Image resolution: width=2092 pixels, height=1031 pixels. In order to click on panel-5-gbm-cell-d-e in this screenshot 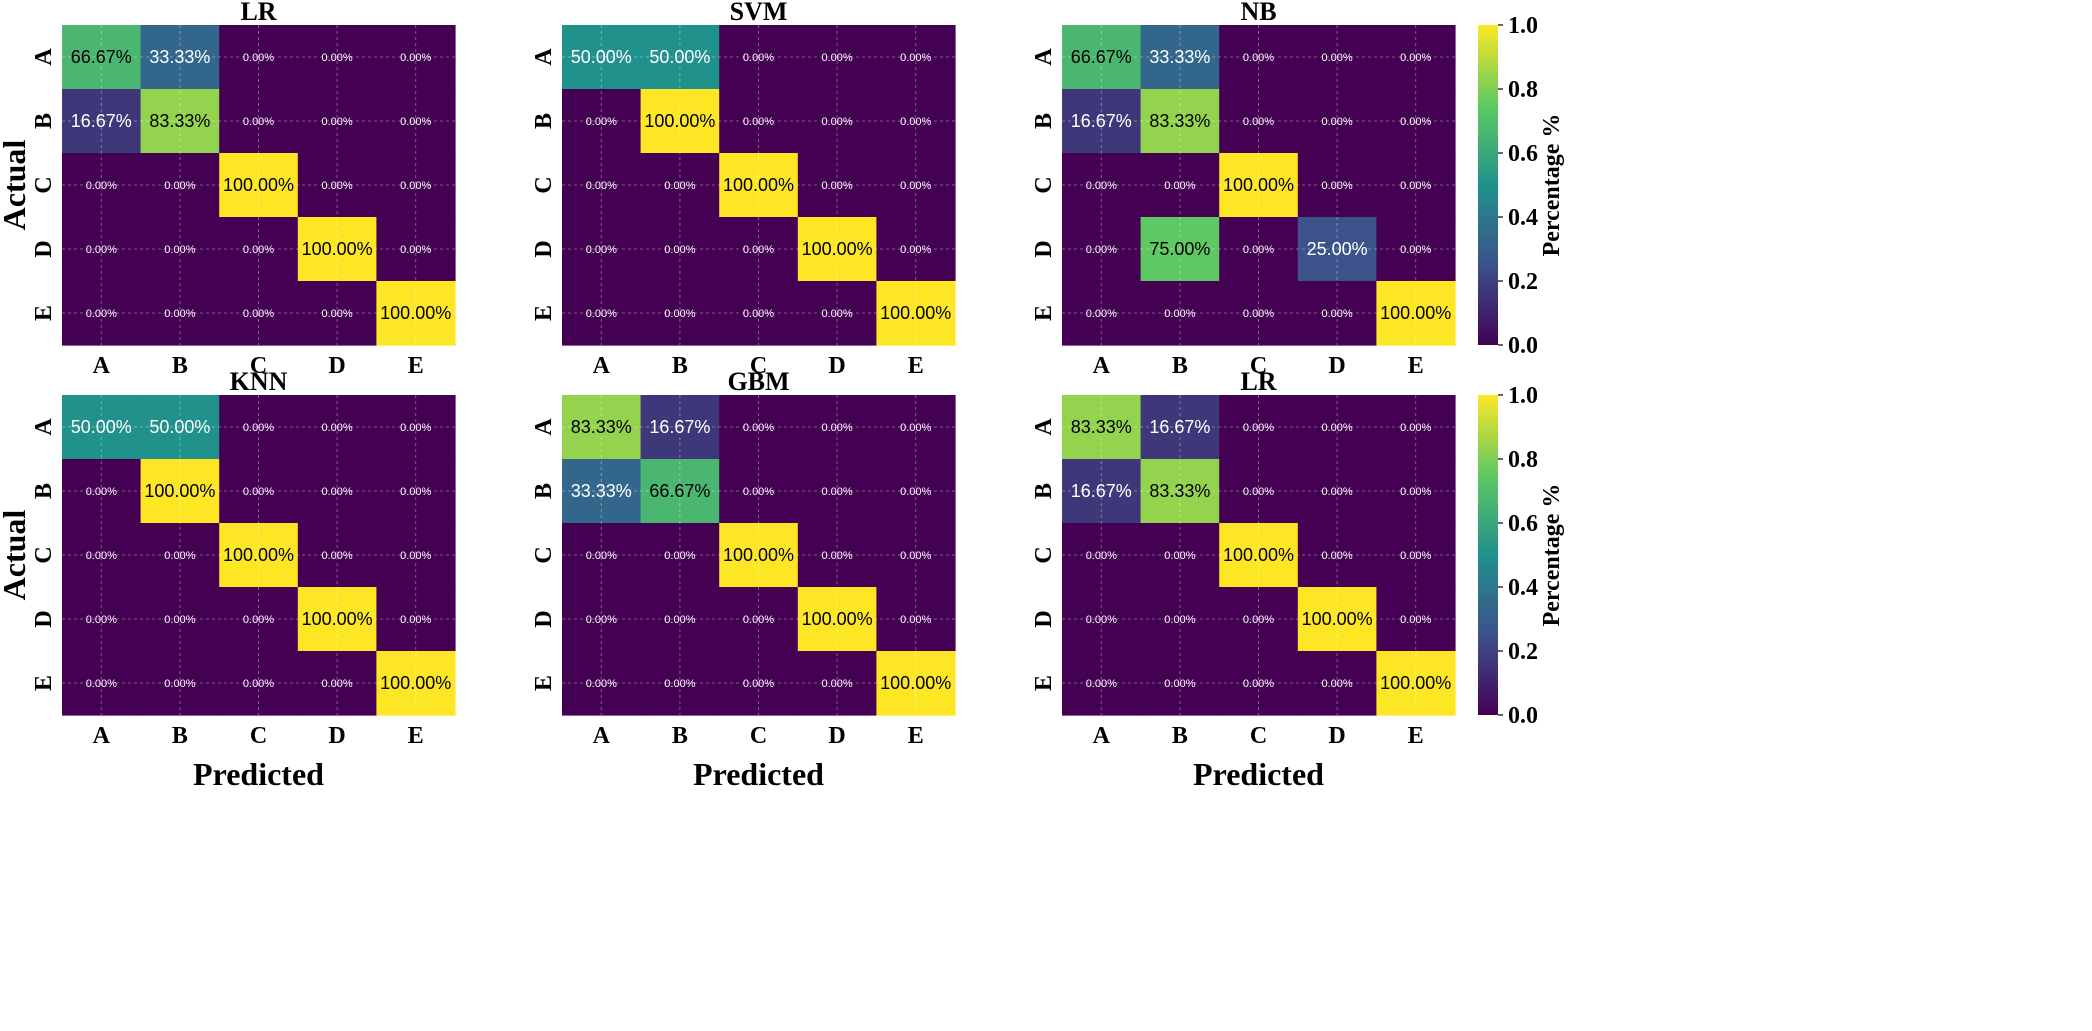, I will do `click(916, 619)`.